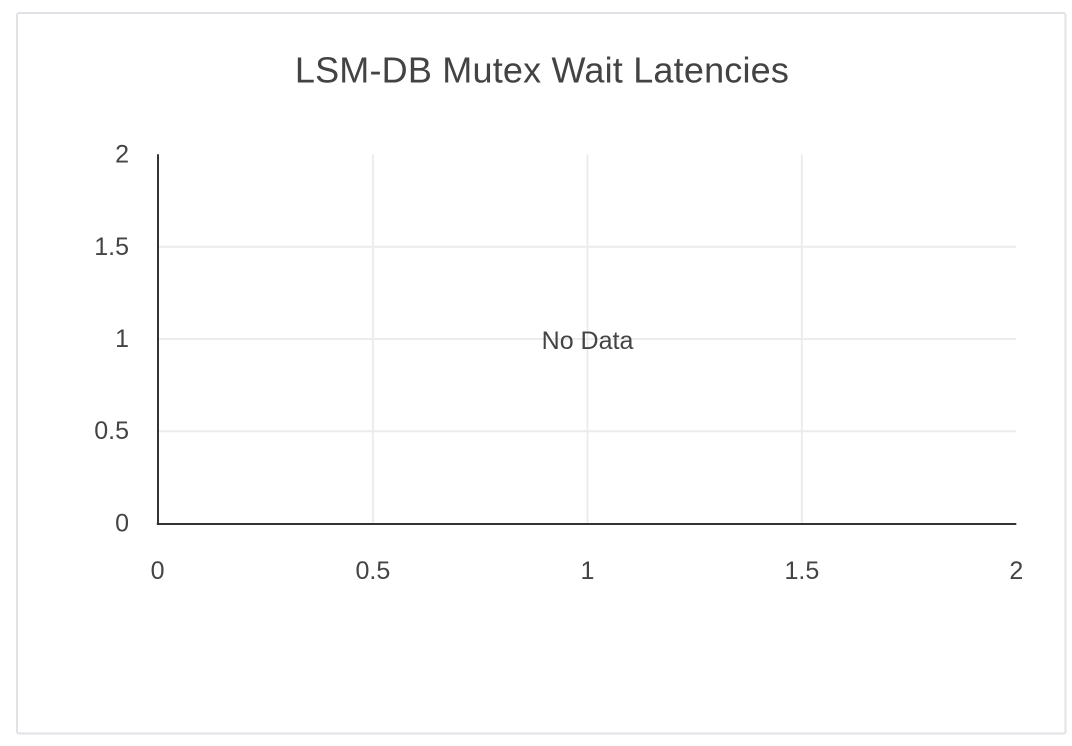 This screenshot has height=746, width=1072. I want to click on svg-text: No Data, so click(588, 341).